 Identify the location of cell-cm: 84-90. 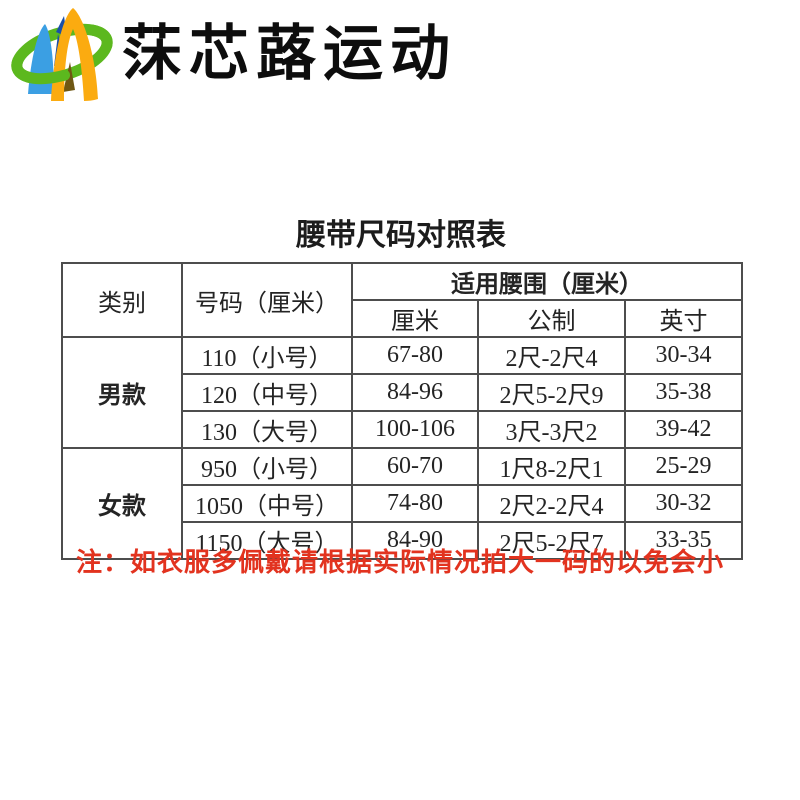
(415, 540).